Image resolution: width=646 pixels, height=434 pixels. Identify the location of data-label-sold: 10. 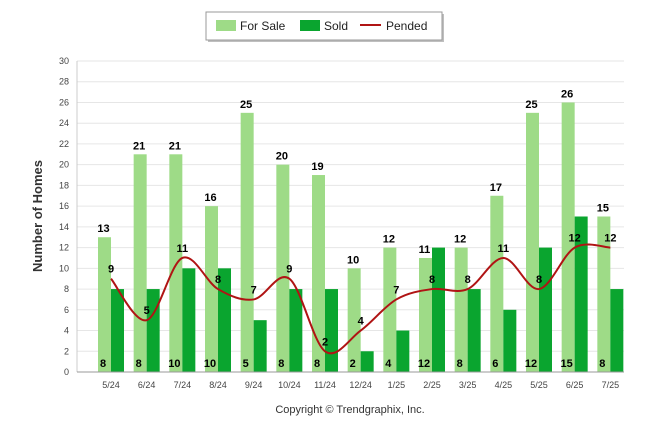
(210, 364).